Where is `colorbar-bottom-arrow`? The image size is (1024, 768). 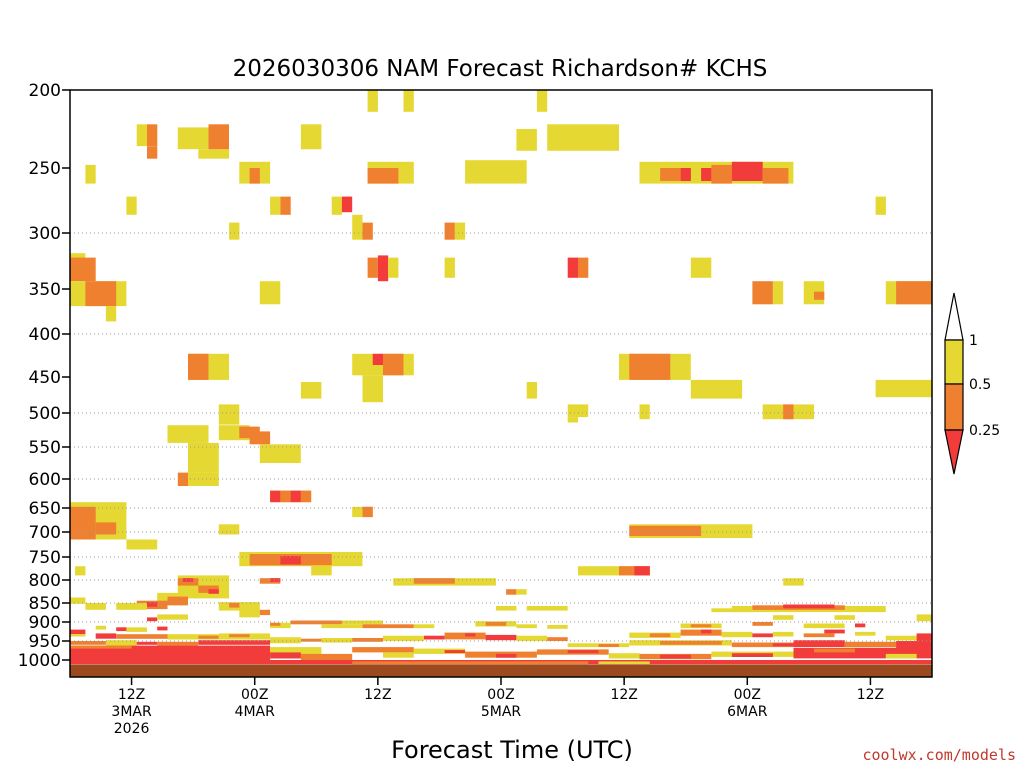
colorbar-bottom-arrow is located at coordinates (954, 452).